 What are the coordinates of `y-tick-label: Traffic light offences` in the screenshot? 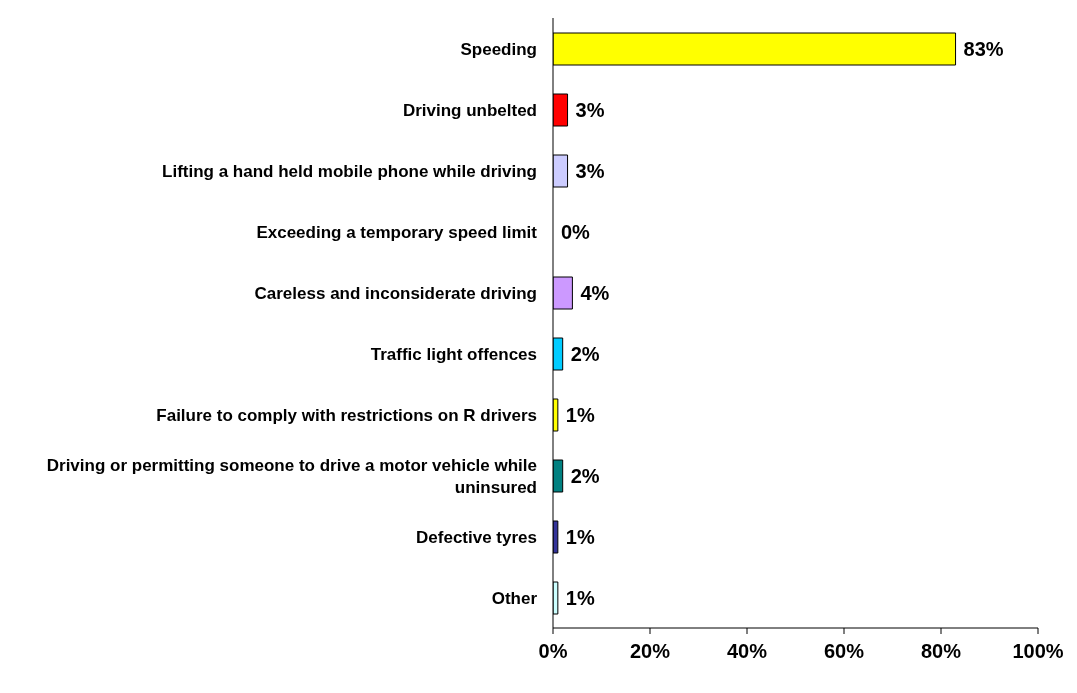 It's located at (453, 353).